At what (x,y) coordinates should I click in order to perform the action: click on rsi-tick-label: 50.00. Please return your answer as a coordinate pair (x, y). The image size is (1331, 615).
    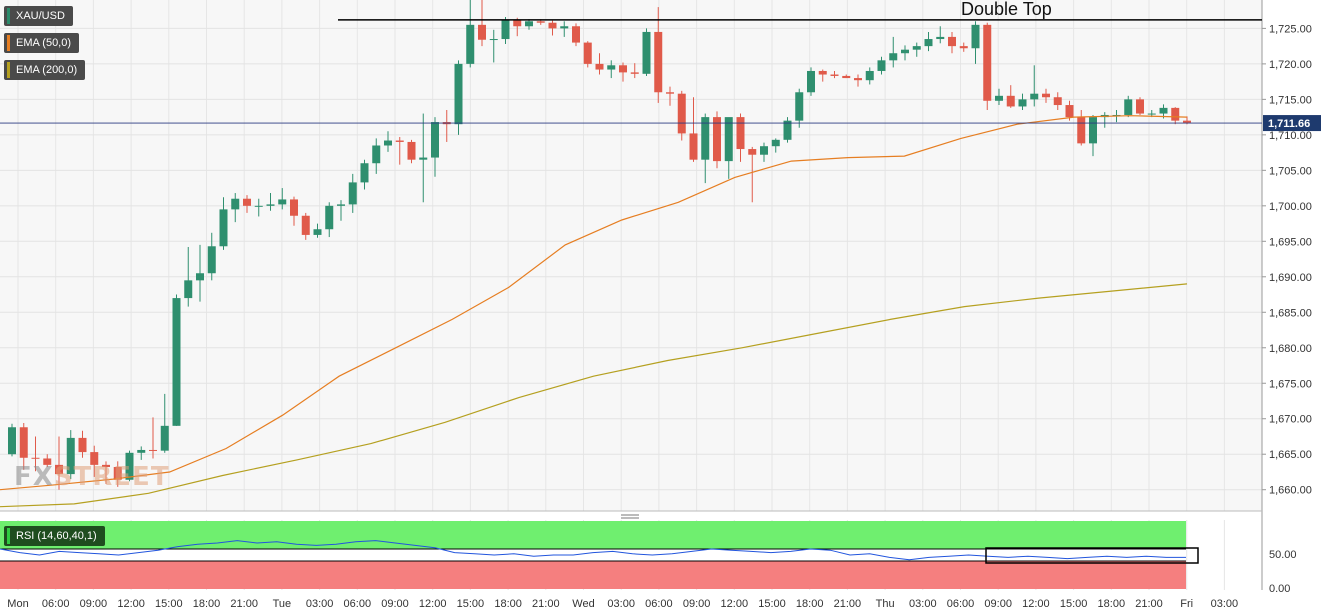
    Looking at the image, I should click on (1283, 555).